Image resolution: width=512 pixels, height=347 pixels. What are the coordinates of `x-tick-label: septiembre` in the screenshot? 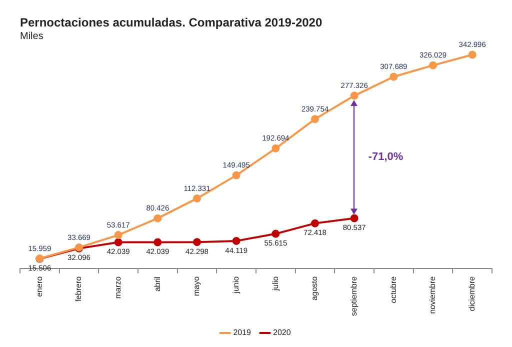 It's located at (354, 296).